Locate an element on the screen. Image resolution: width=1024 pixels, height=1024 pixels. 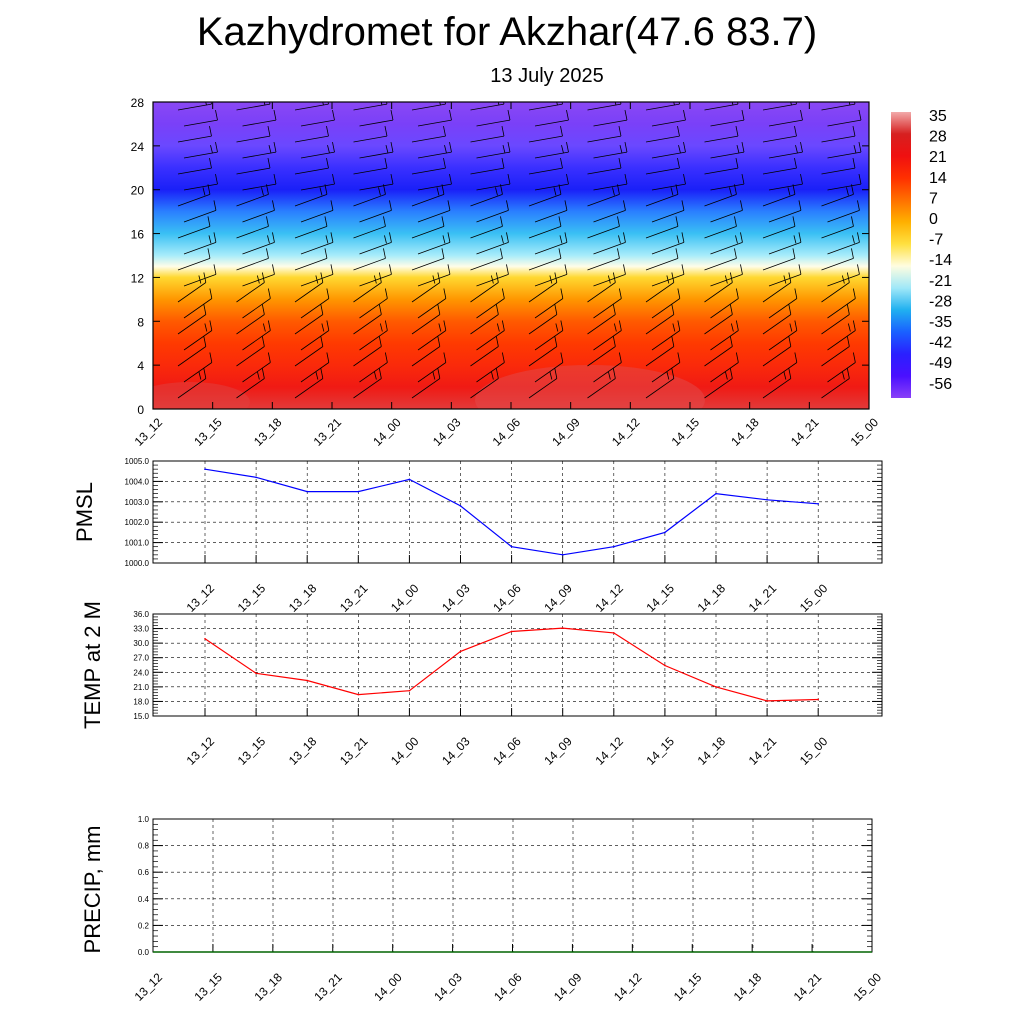
y-tick-label: 12 is located at coordinates (138, 278).